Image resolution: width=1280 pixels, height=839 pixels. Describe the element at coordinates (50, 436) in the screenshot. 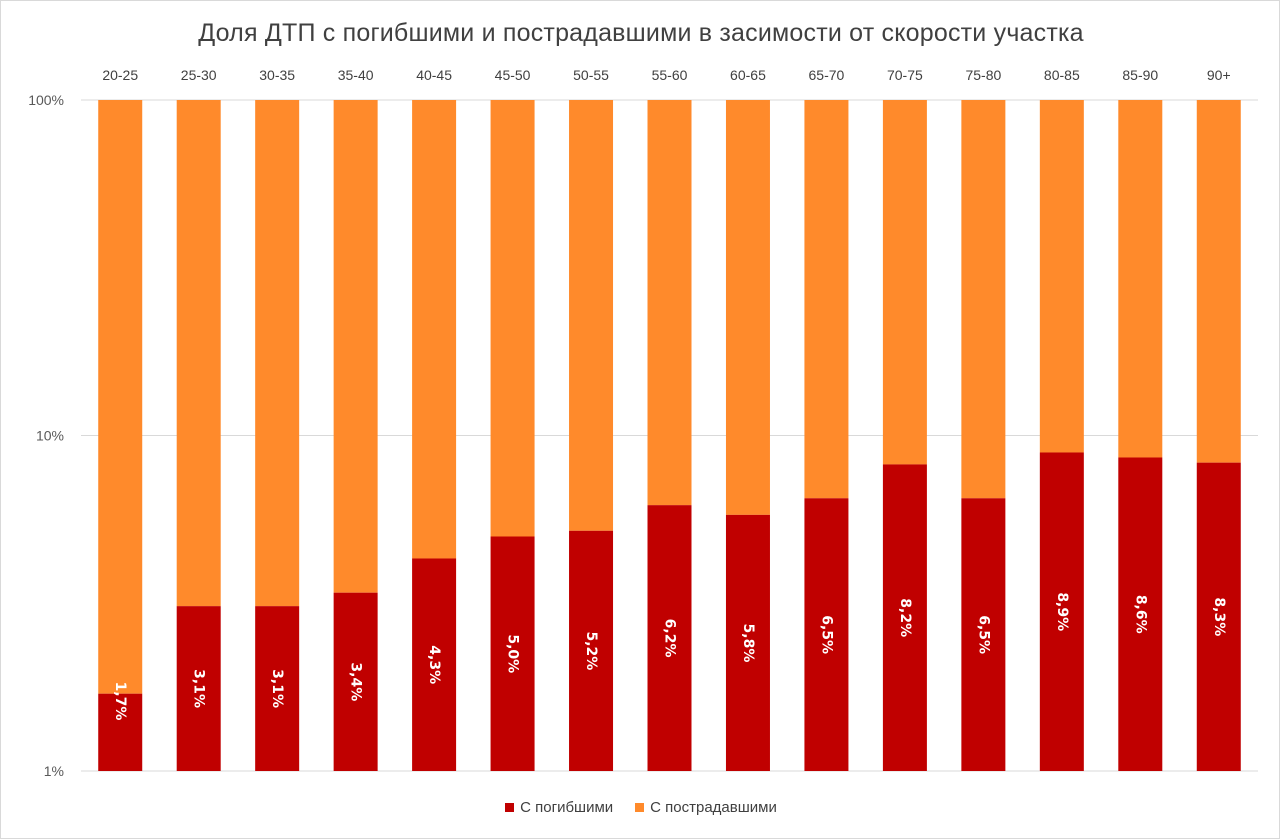

I see `y-tick-label: 10%` at that location.